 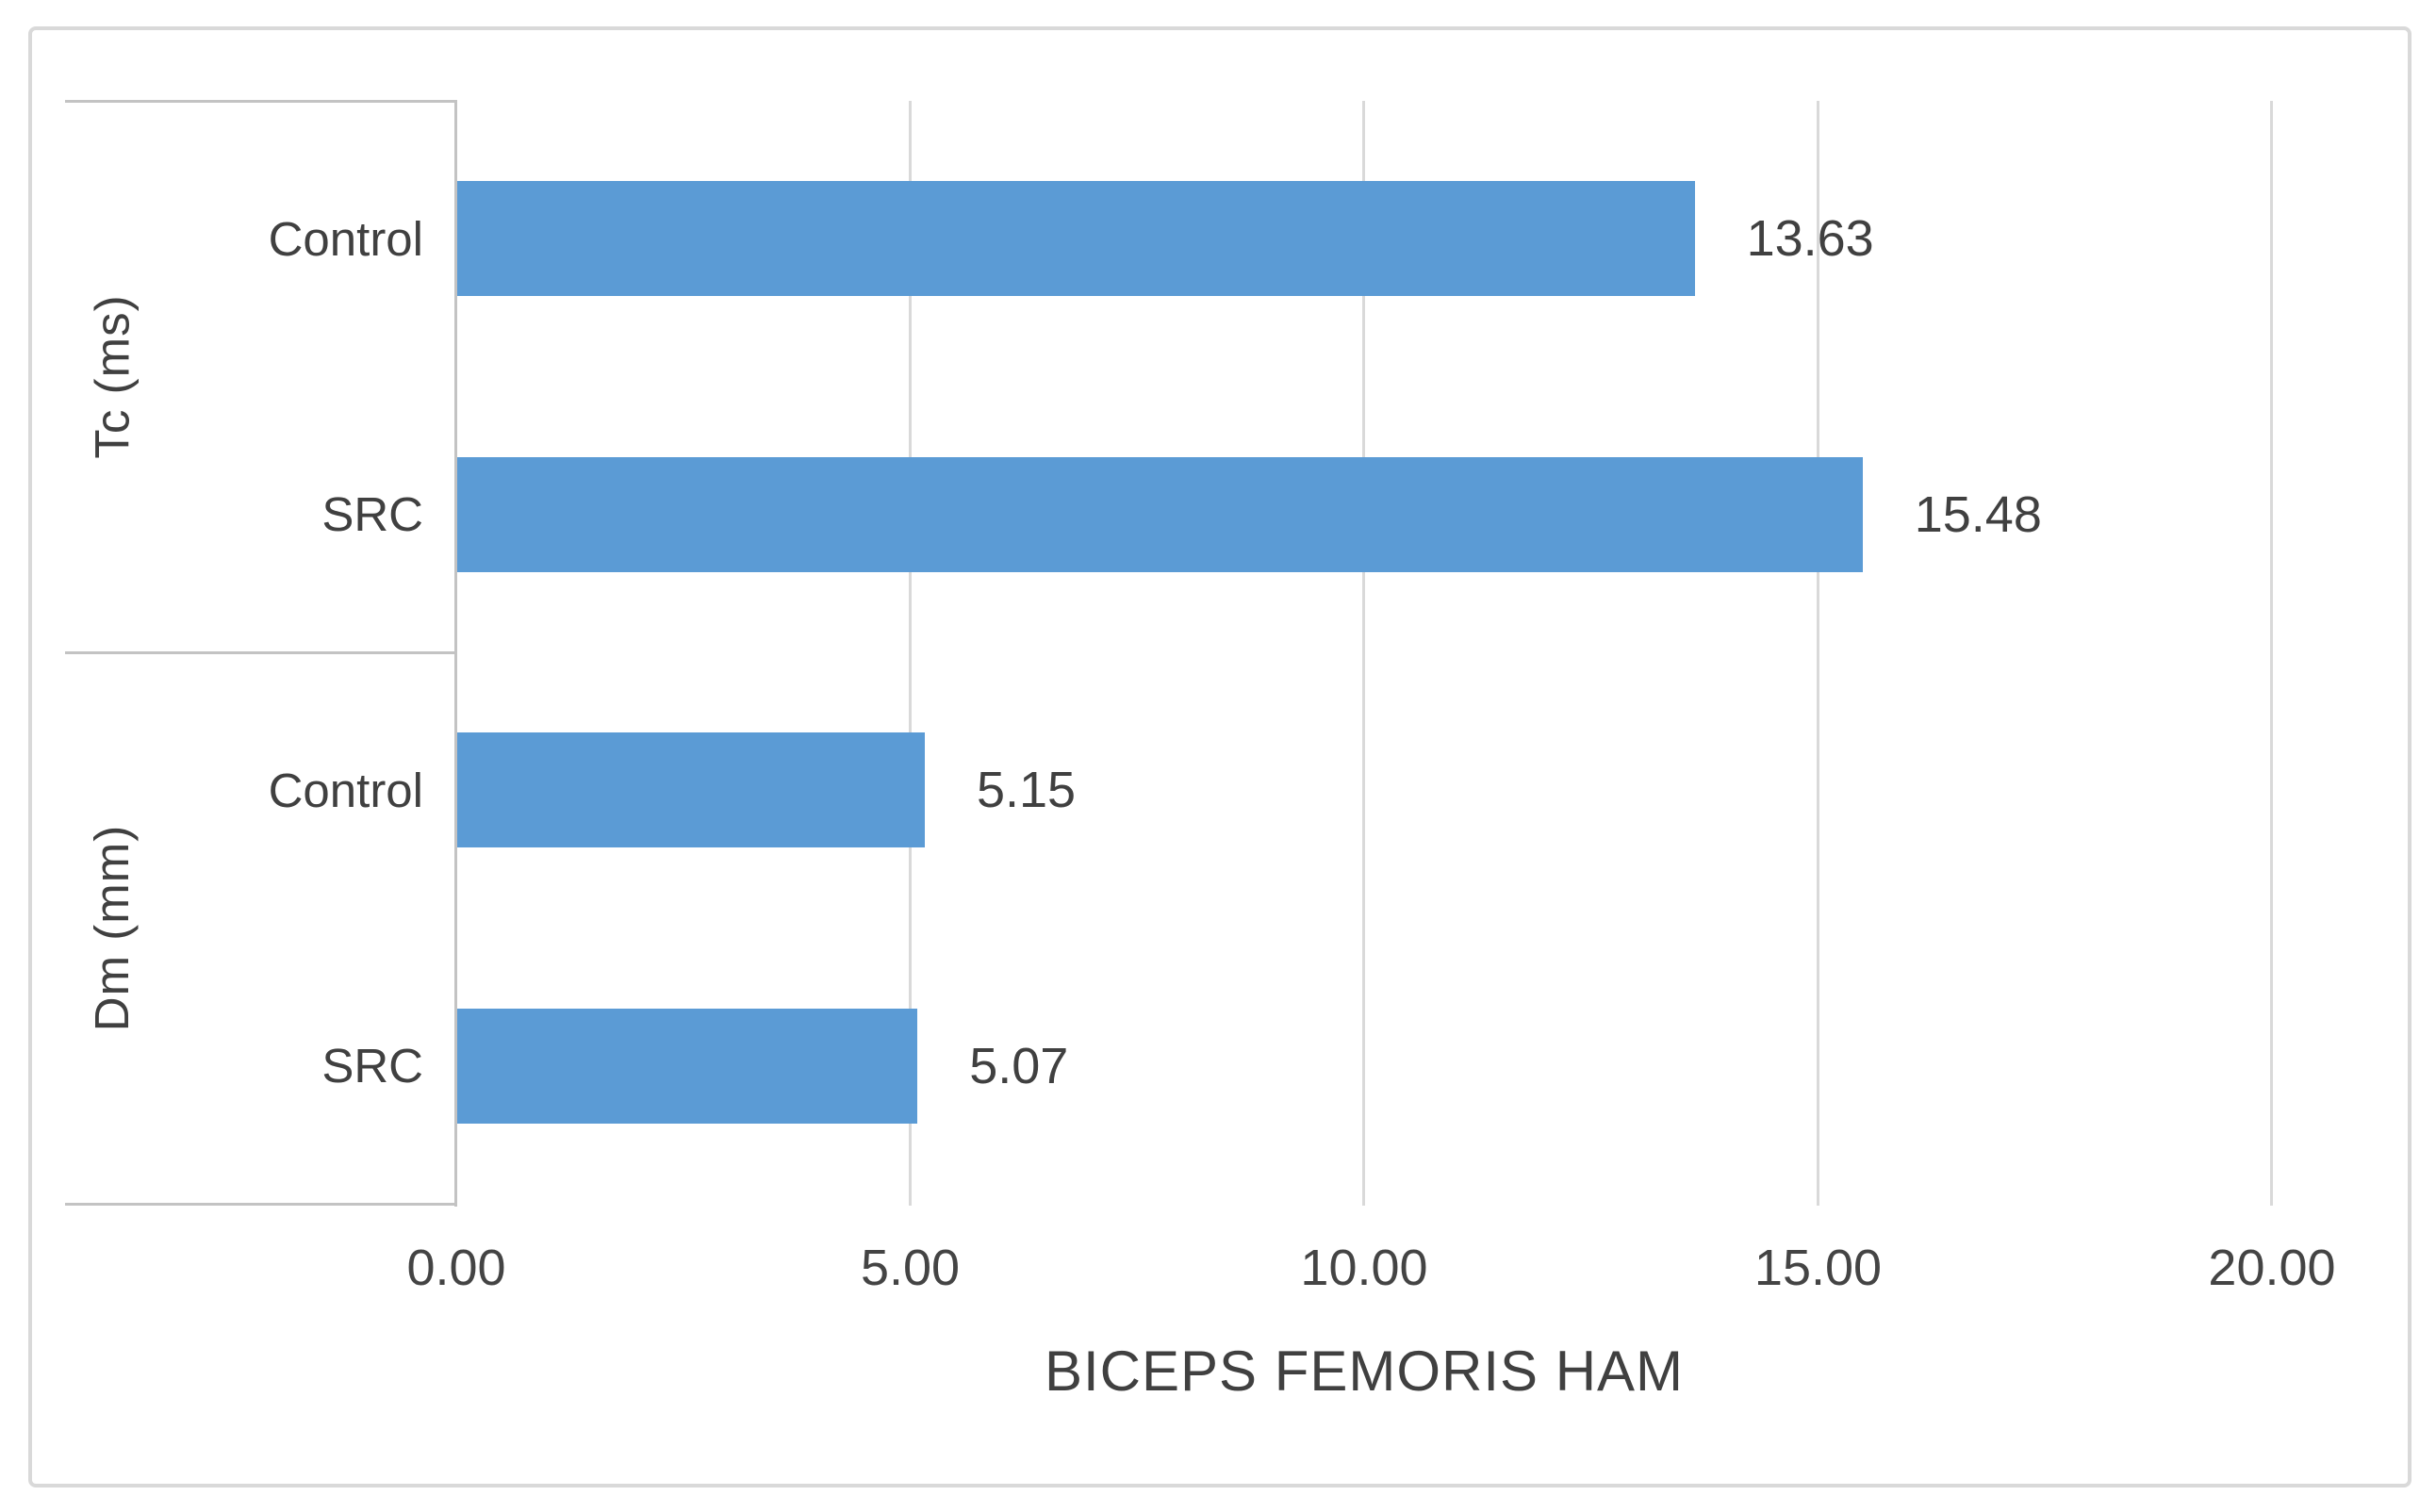 I want to click on gridline-15.00, so click(x=1818, y=653).